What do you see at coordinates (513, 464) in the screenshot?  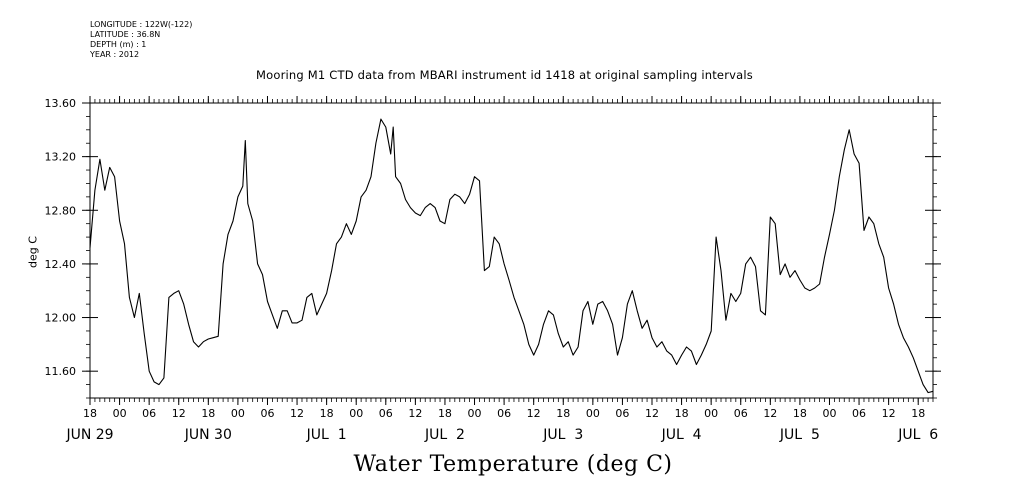 I see `x-axis-label: Water Temperature (deg C)` at bounding box center [513, 464].